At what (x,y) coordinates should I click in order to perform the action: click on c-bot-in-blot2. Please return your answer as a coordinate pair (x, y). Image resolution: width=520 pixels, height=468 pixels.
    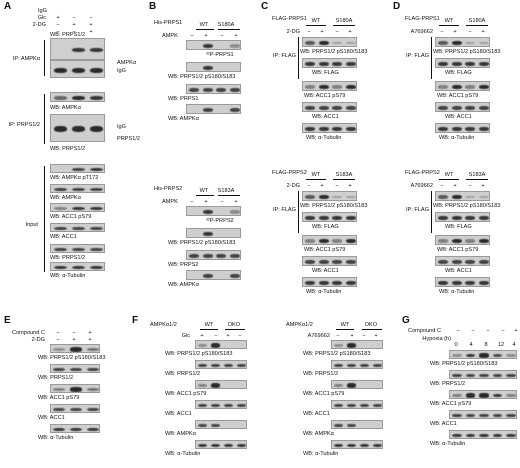
    Looking at the image, I should click on (329, 261).